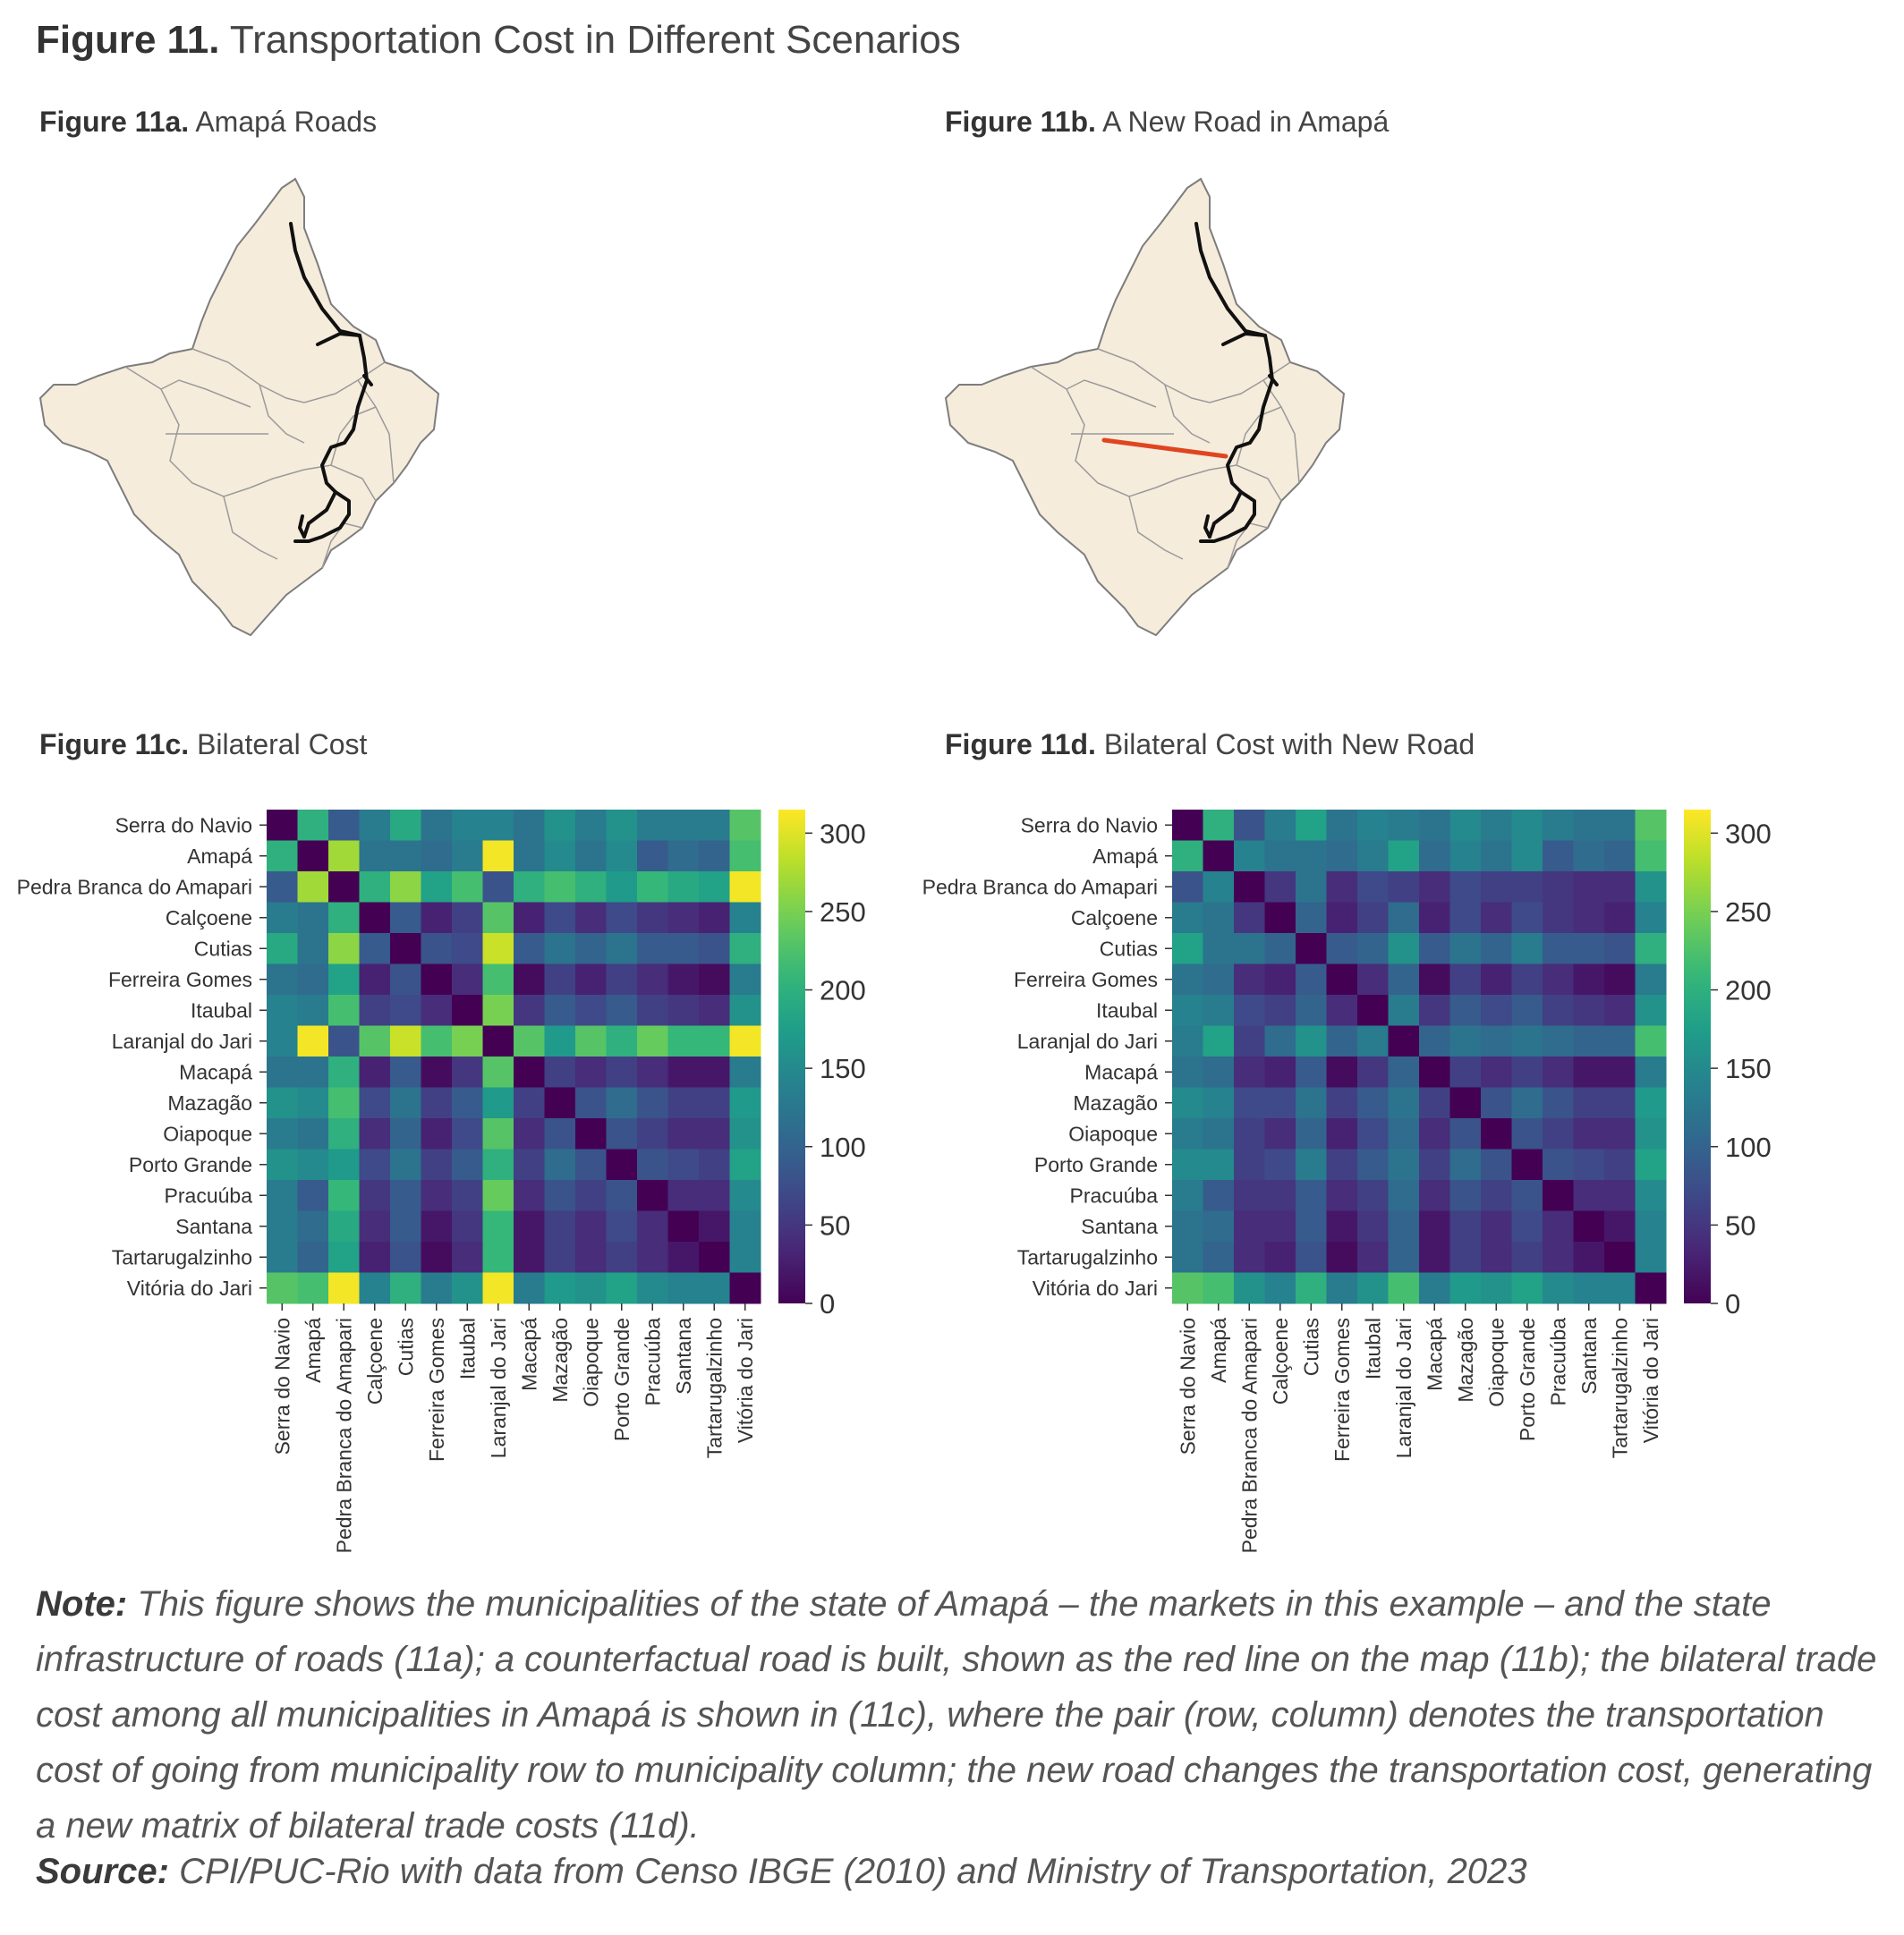 This screenshot has width=1904, height=1935. Describe the element at coordinates (827, 1304) in the screenshot. I see `colorbar-tick-label: 0` at that location.